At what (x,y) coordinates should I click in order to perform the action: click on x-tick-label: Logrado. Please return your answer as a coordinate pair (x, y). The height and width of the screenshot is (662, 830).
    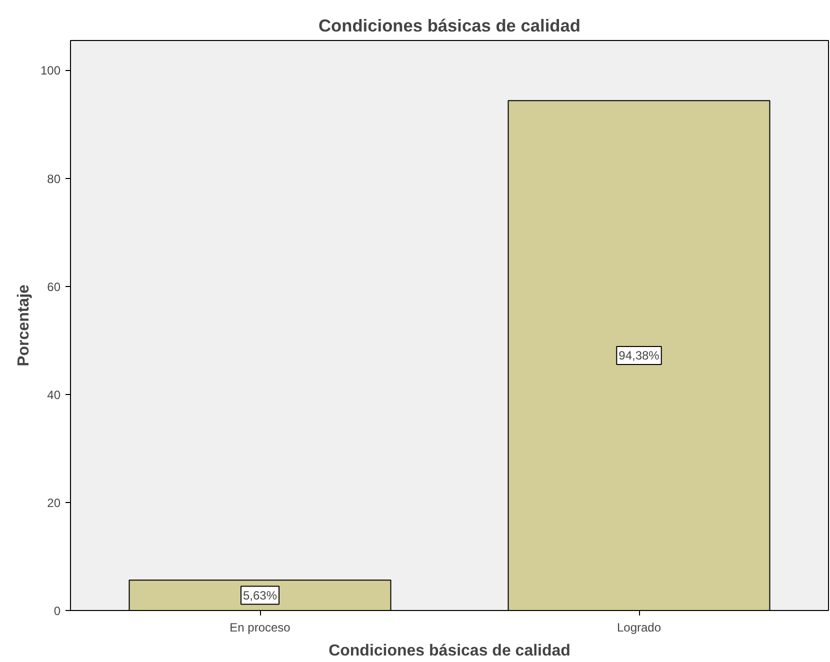
    Looking at the image, I should click on (639, 627).